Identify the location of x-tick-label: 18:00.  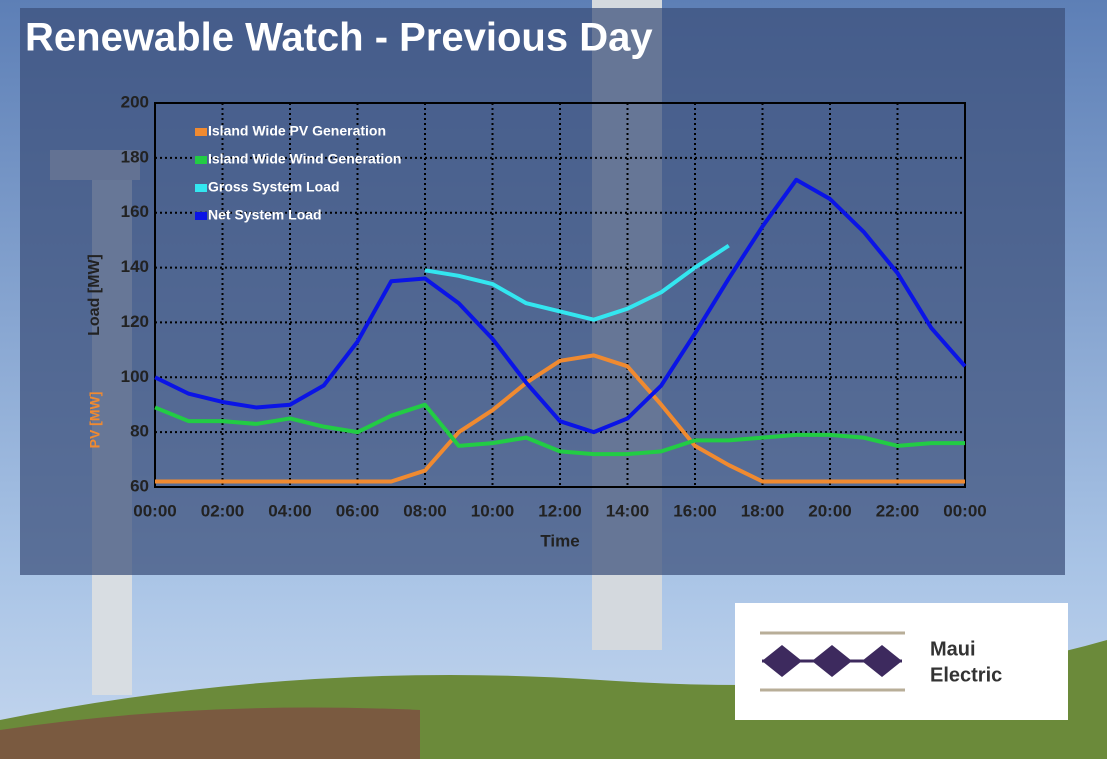
(762, 510).